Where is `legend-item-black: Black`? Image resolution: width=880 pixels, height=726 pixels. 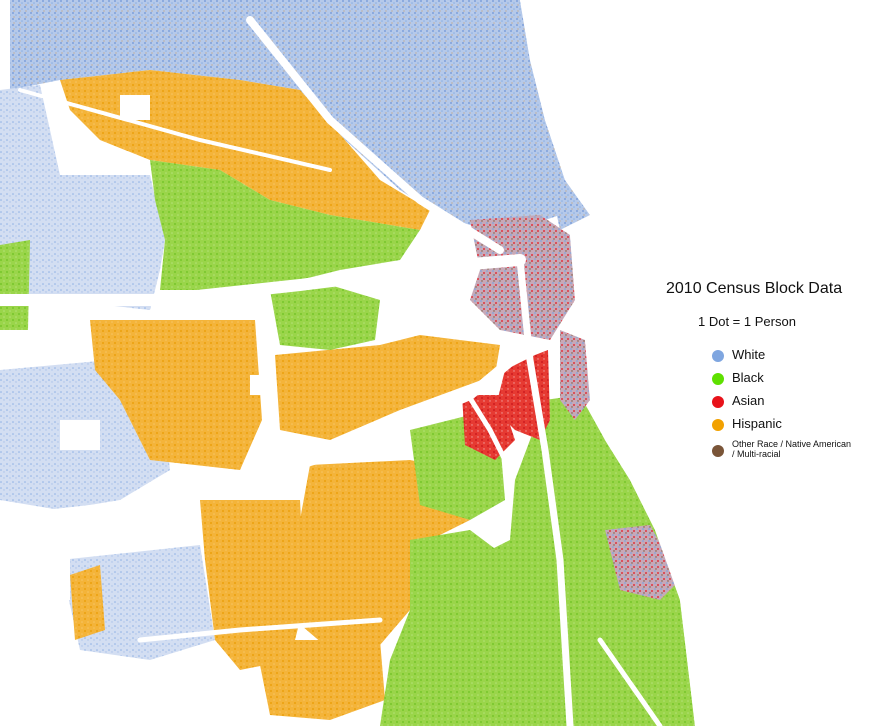 legend-item-black: Black is located at coordinates (765, 381).